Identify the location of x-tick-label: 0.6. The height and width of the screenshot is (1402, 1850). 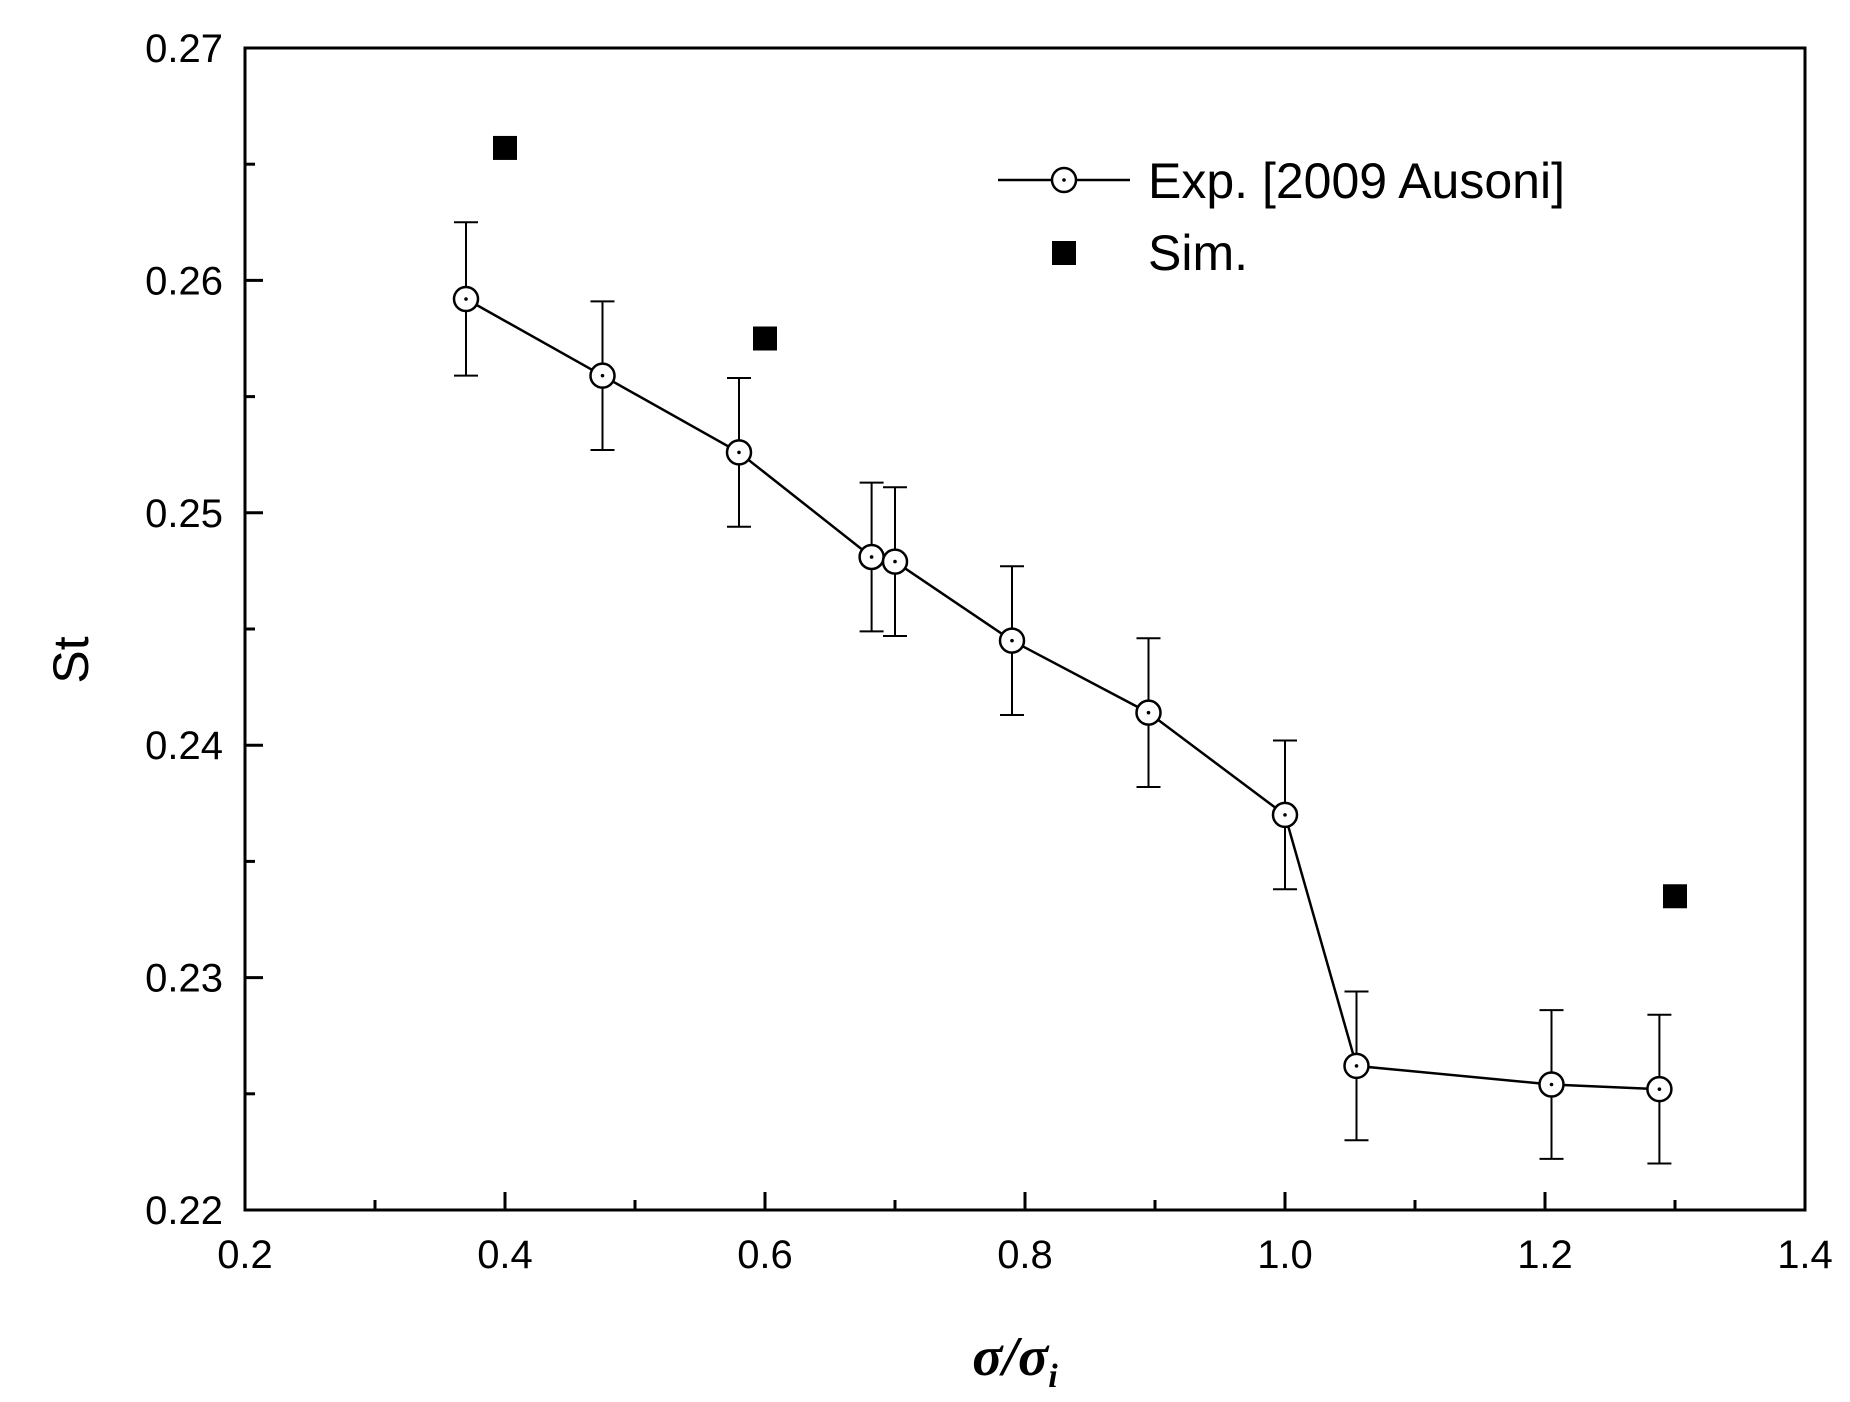
(765, 1255).